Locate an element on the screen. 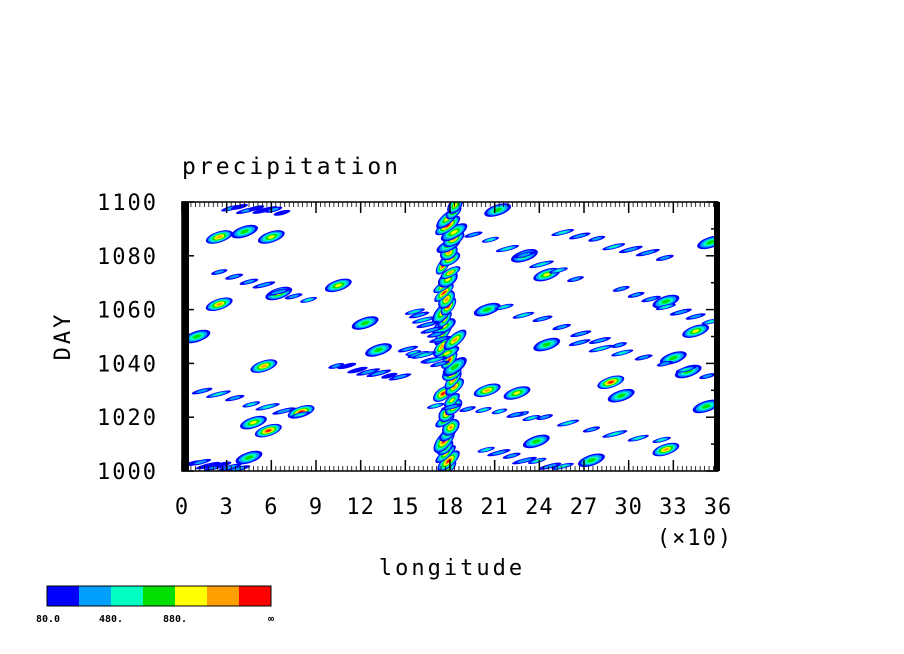 The width and height of the screenshot is (904, 654). x-tick-label: 12 is located at coordinates (360, 507).